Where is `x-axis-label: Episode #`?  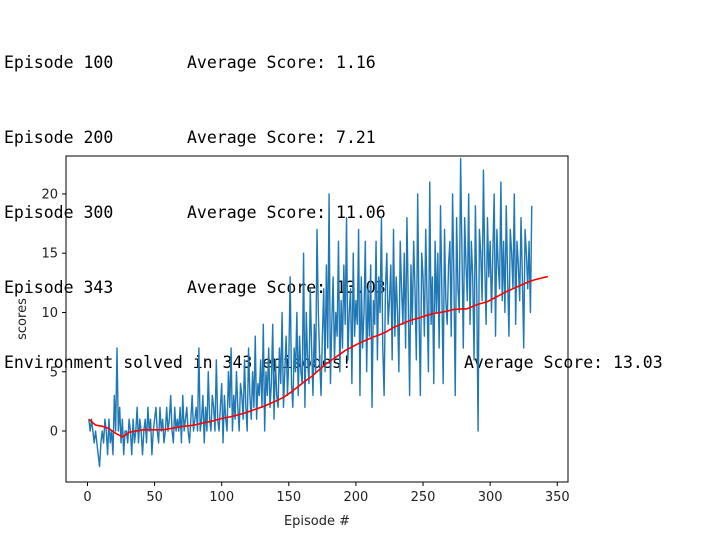 x-axis-label: Episode # is located at coordinates (317, 521).